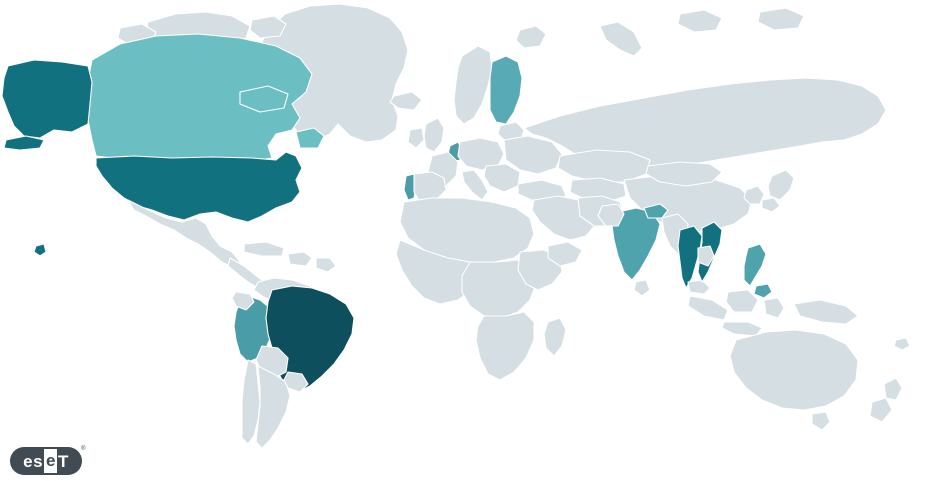 This screenshot has width=933, height=481. Describe the element at coordinates (700, 21) in the screenshot. I see `region-arctic-russia-isles` at that location.